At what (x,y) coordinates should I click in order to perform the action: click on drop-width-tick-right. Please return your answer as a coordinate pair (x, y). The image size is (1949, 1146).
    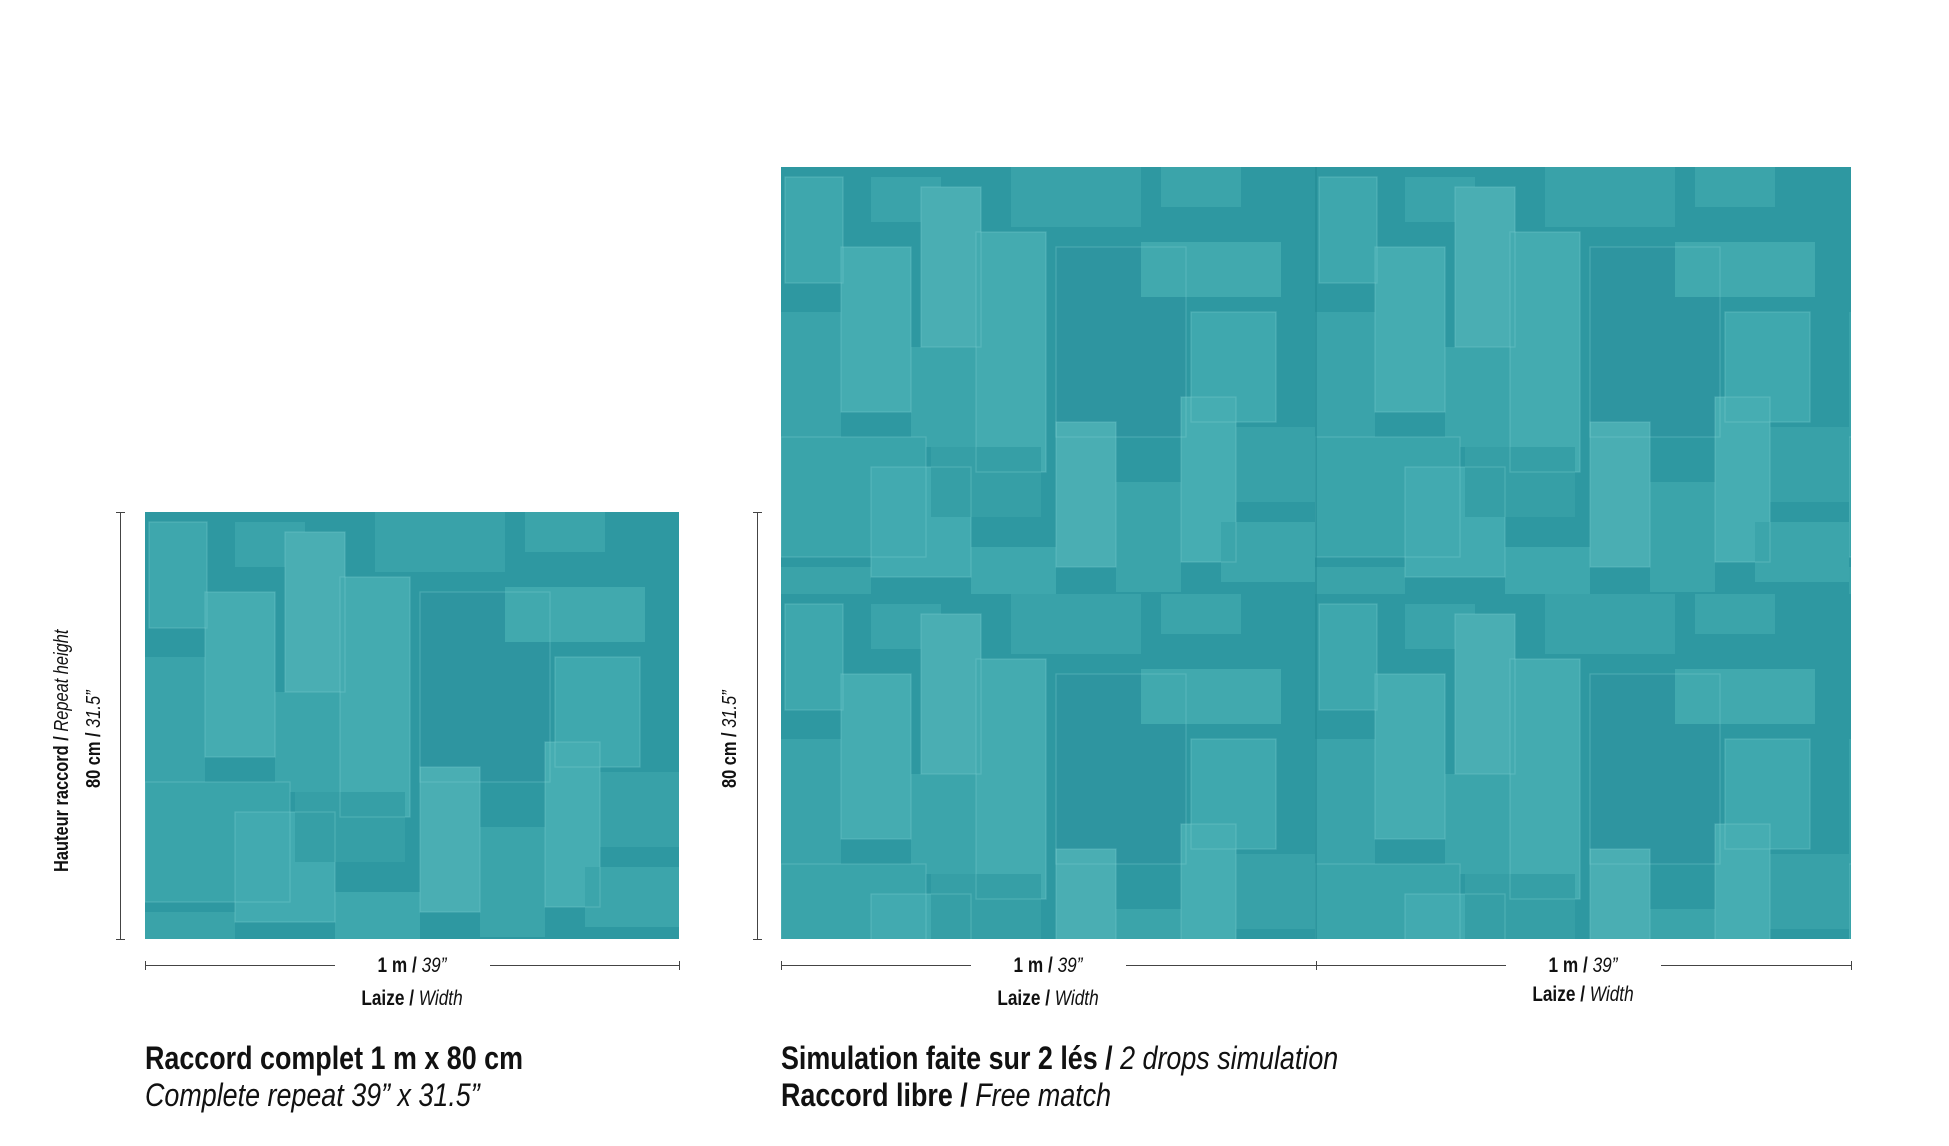
    Looking at the image, I should click on (1851, 965).